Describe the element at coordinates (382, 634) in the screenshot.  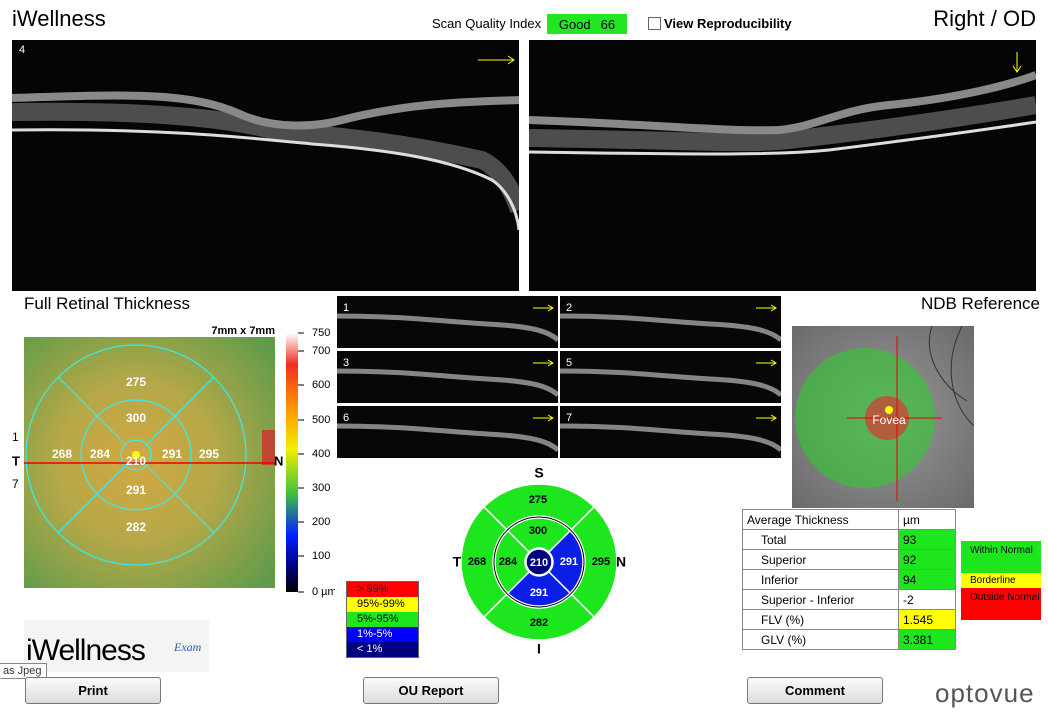
I see `percentile-entry: 1%-5%` at that location.